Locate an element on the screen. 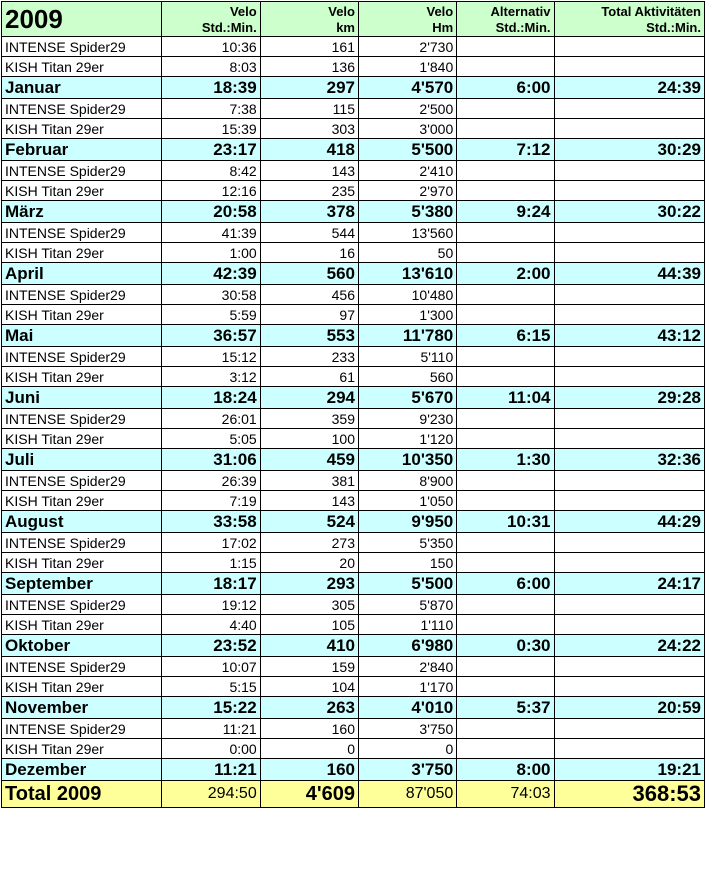 This screenshot has height=876, width=709. total-total: 368:53 is located at coordinates (629, 794).